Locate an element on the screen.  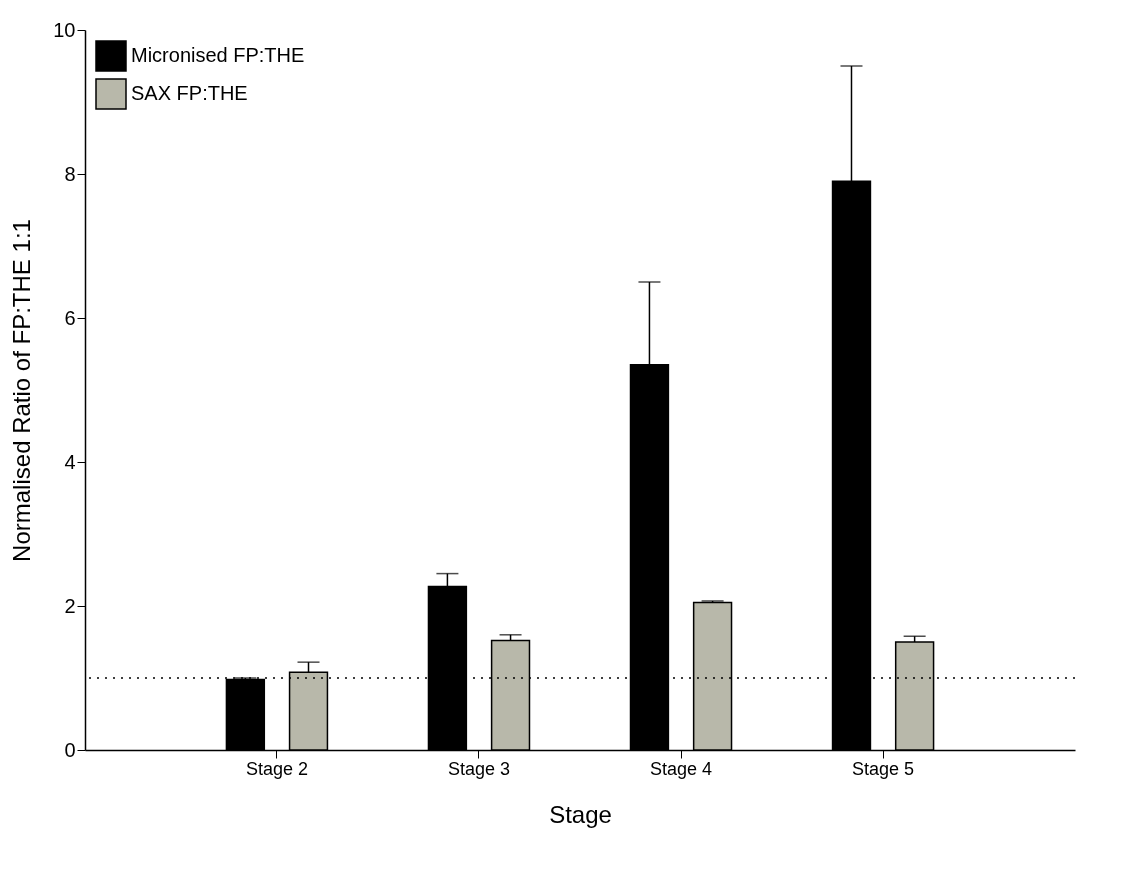
y-tick-label: 10 is located at coordinates (64, 29).